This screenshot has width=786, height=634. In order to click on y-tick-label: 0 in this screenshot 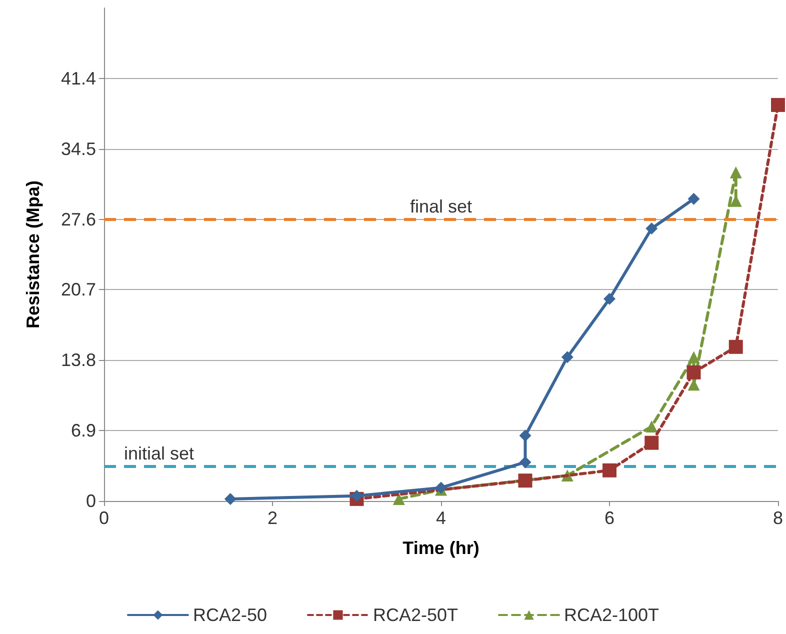, I will do `click(91, 501)`.